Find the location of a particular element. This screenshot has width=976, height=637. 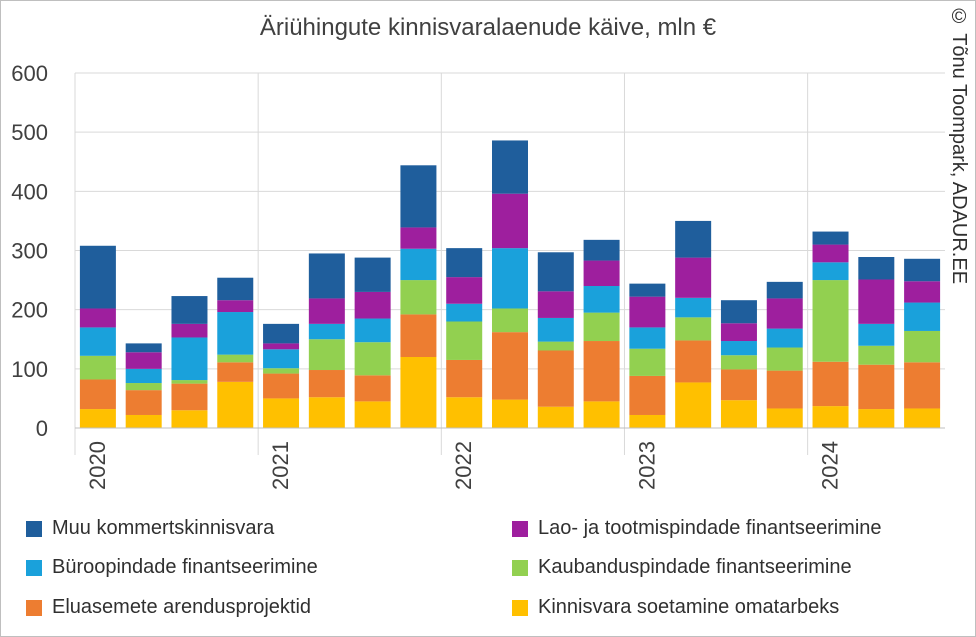

x-tick-label: 2022 is located at coordinates (463, 465).